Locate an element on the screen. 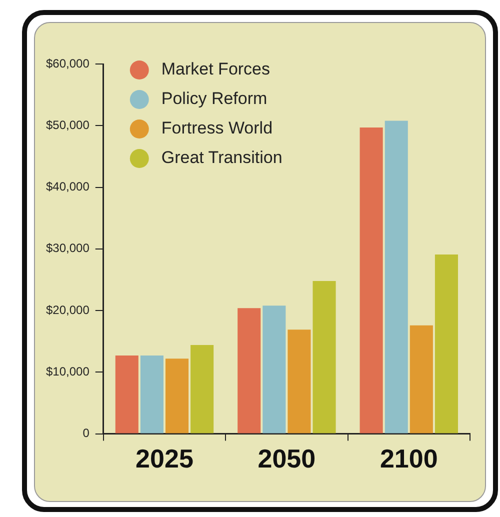 Image resolution: width=500 pixels, height=517 pixels. y-tick-label: $50,000 is located at coordinates (68, 125).